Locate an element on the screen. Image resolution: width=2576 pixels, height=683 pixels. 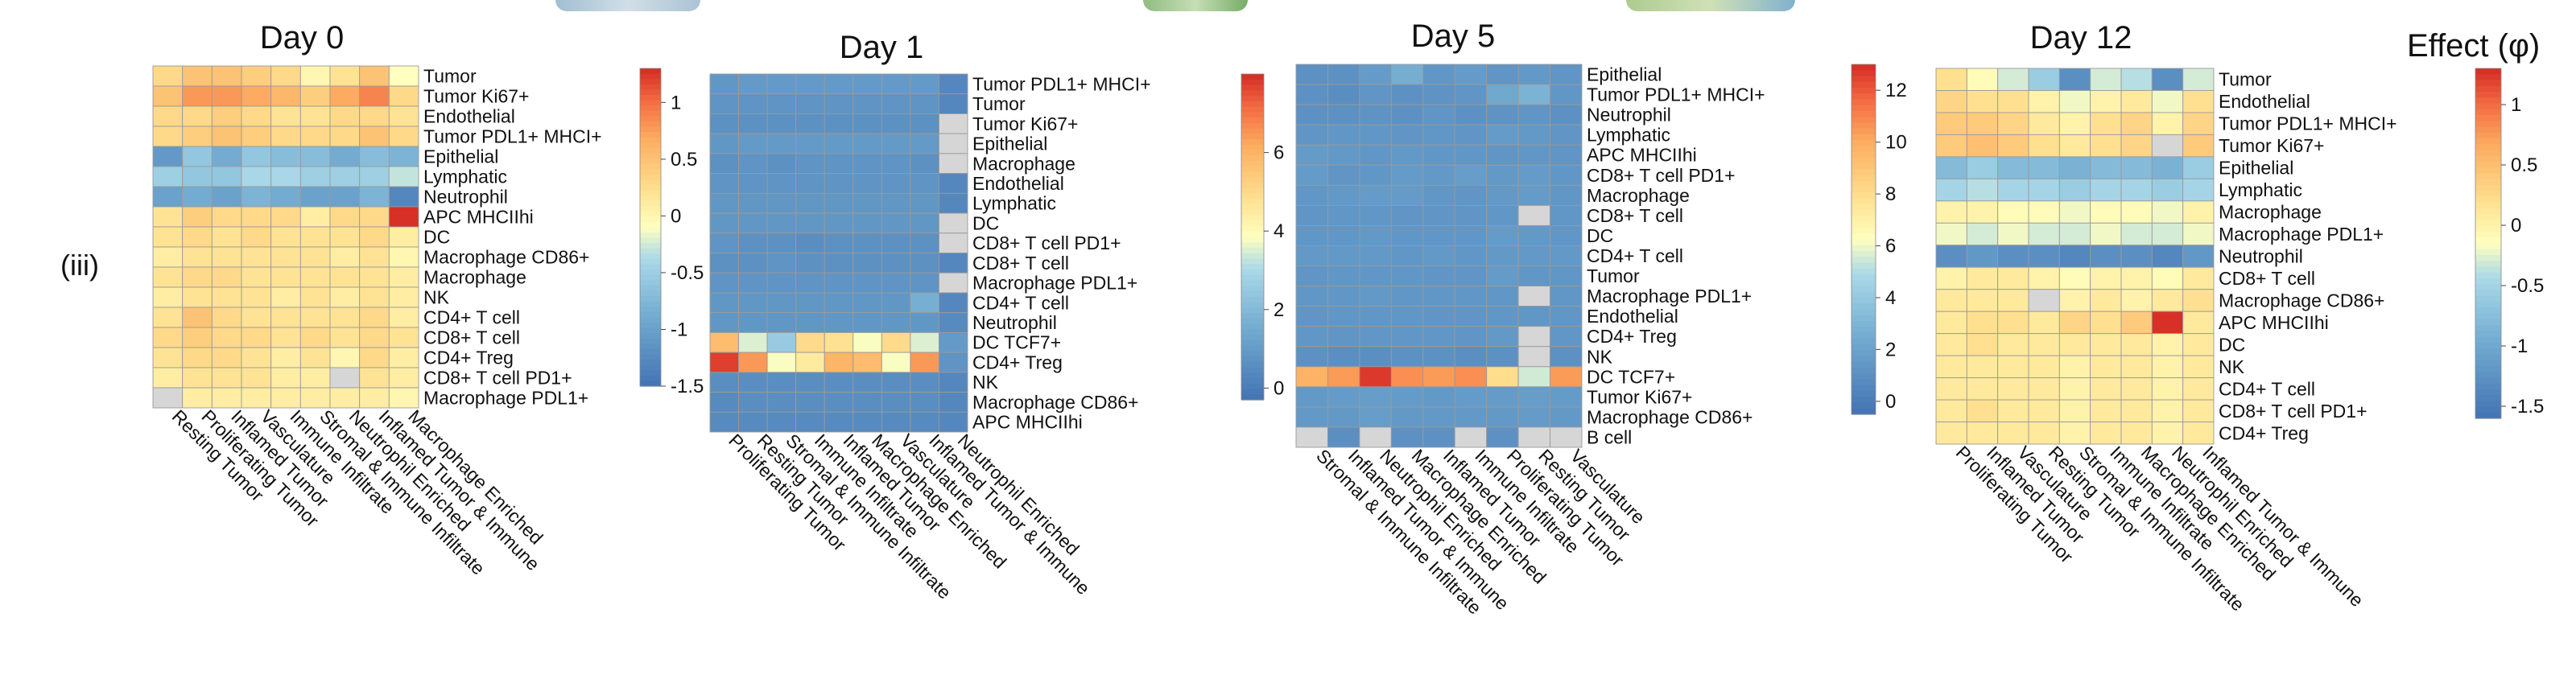
row-label: Tumor is located at coordinates (450, 76).